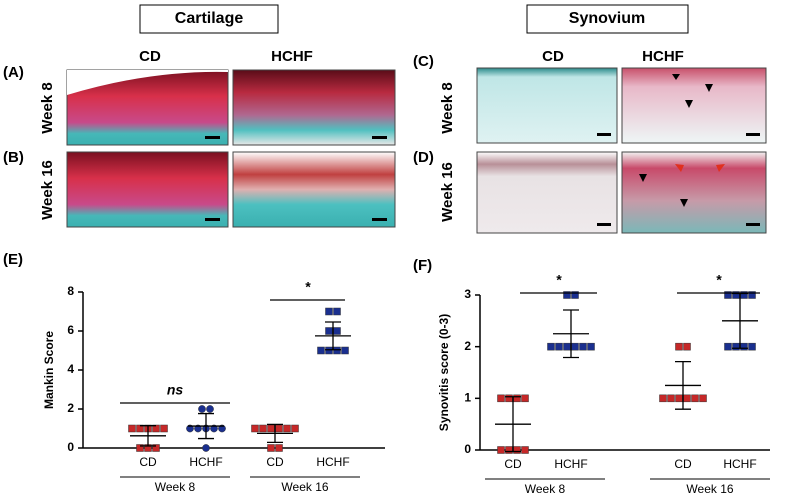 This screenshot has height=495, width=800. Describe the element at coordinates (70, 369) in the screenshot. I see `y-tick-label: 4` at that location.